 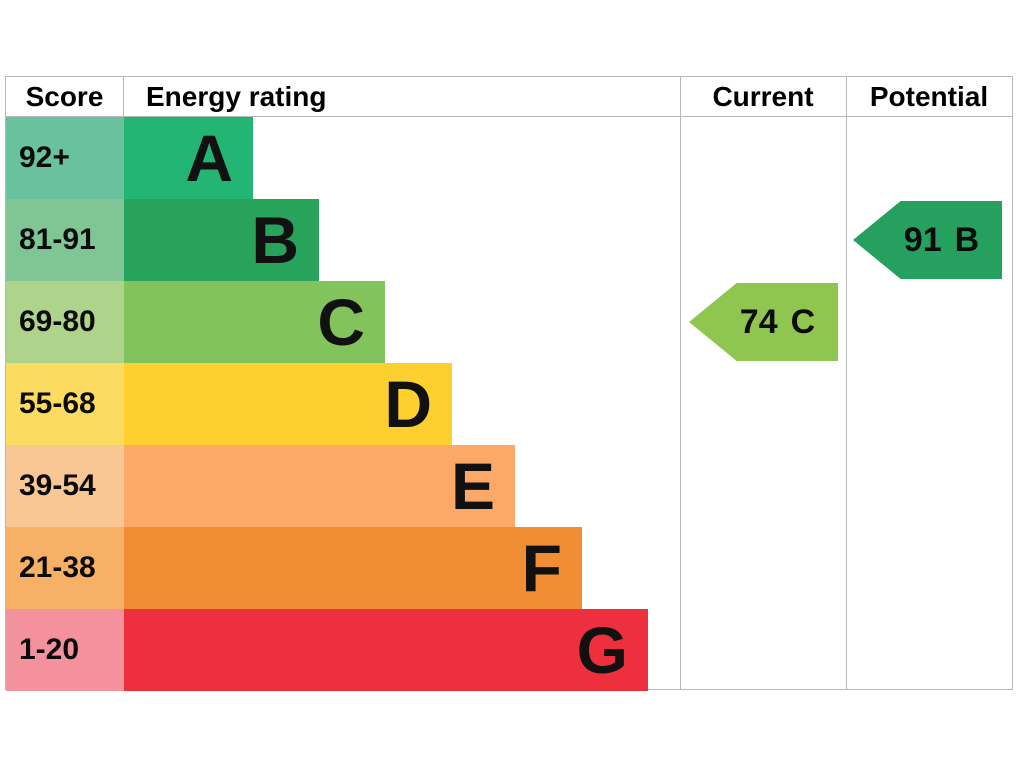 I want to click on potential-rating-band: B, so click(x=967, y=239).